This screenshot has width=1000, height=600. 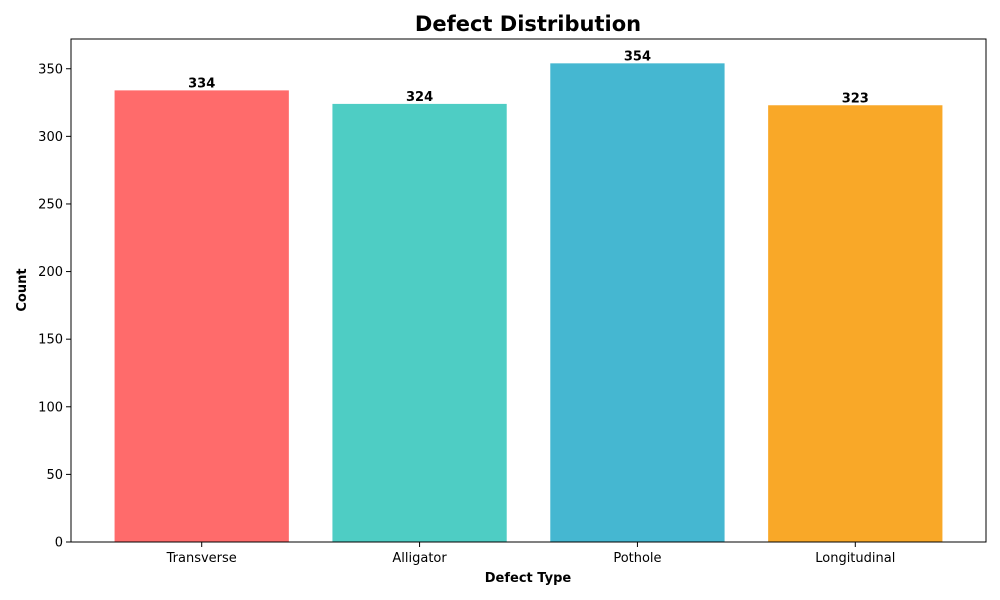 I want to click on y-tick-label: 350, so click(x=50, y=69).